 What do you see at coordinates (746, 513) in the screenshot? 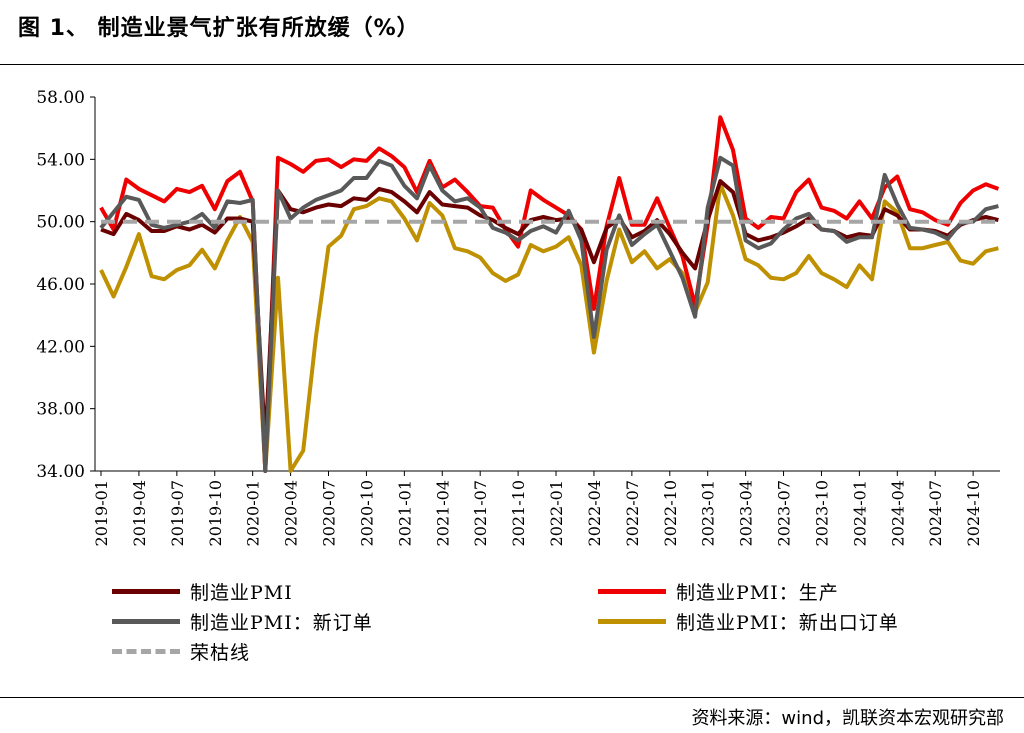
I see `x-tick-label: 2023-04` at bounding box center [746, 513].